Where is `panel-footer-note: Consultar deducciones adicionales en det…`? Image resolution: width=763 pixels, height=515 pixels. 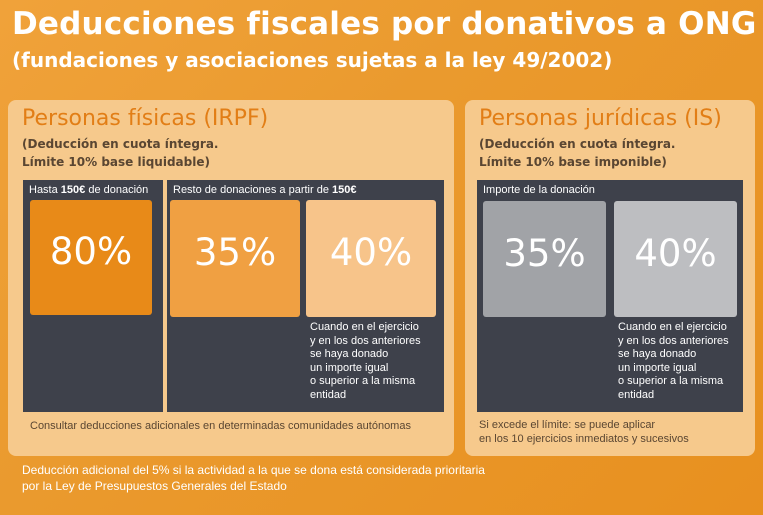
panel-footer-note: Consultar deducciones adicionales en det… is located at coordinates (220, 426).